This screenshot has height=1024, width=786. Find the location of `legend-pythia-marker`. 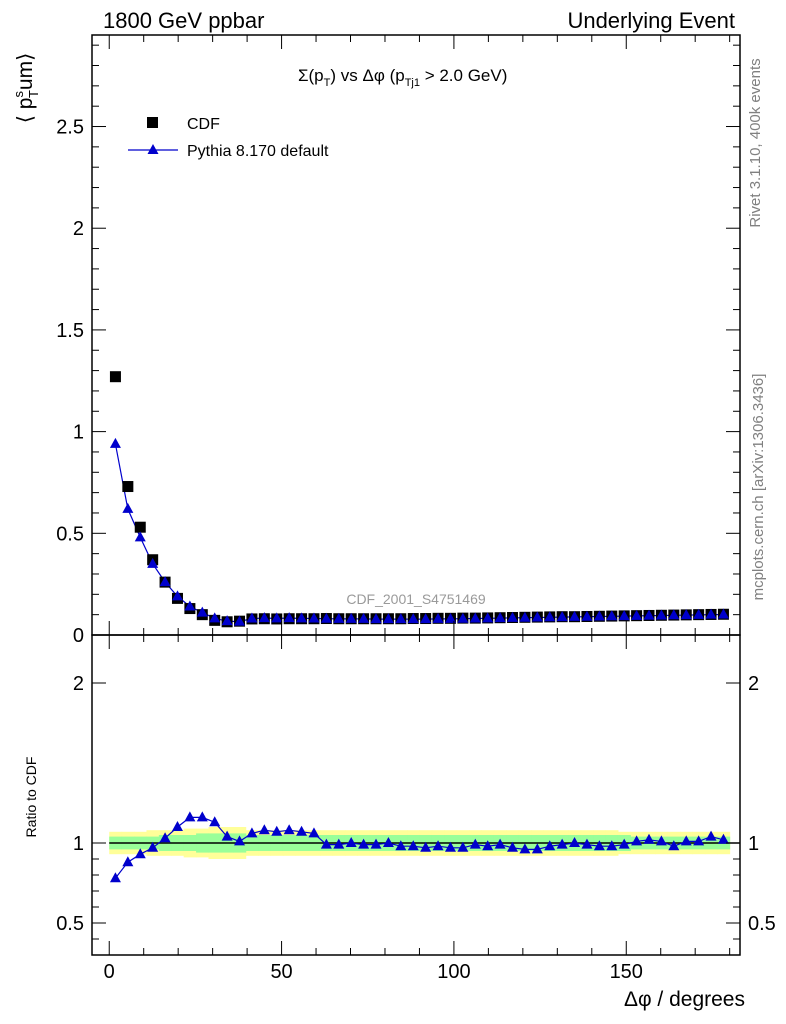

legend-pythia-marker is located at coordinates (153, 149).